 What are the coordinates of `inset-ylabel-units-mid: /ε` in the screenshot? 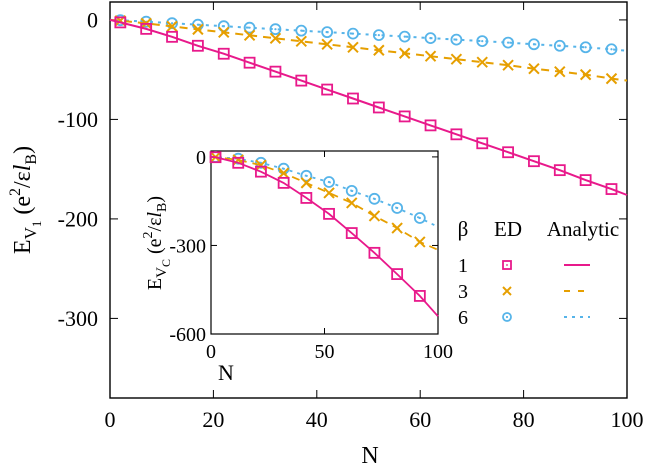 It's located at (155, 224).